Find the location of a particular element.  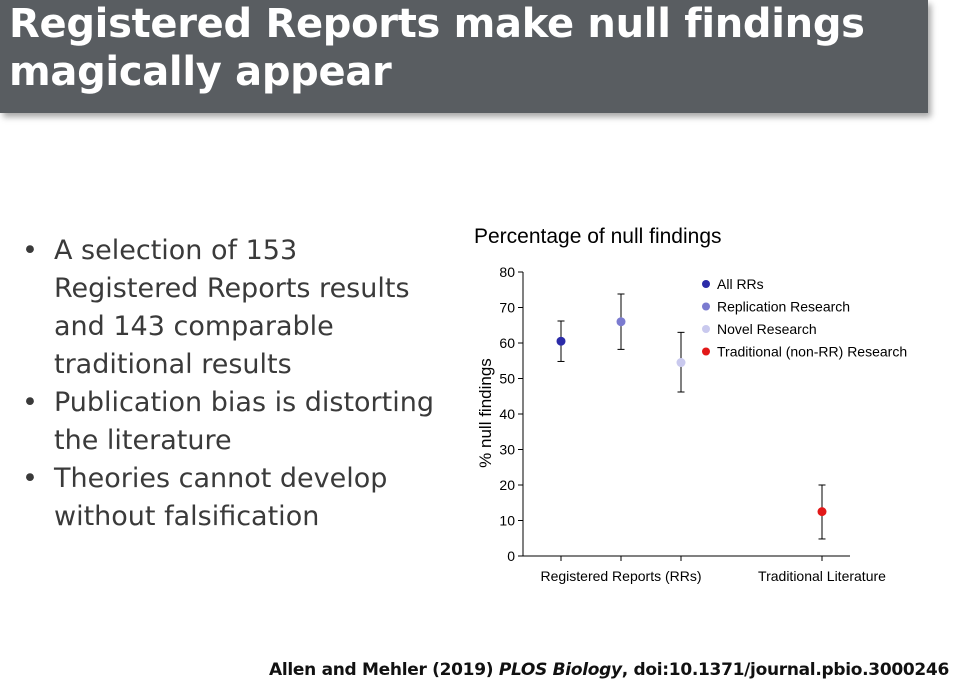

y-tick-label: 30 is located at coordinates (507, 450).